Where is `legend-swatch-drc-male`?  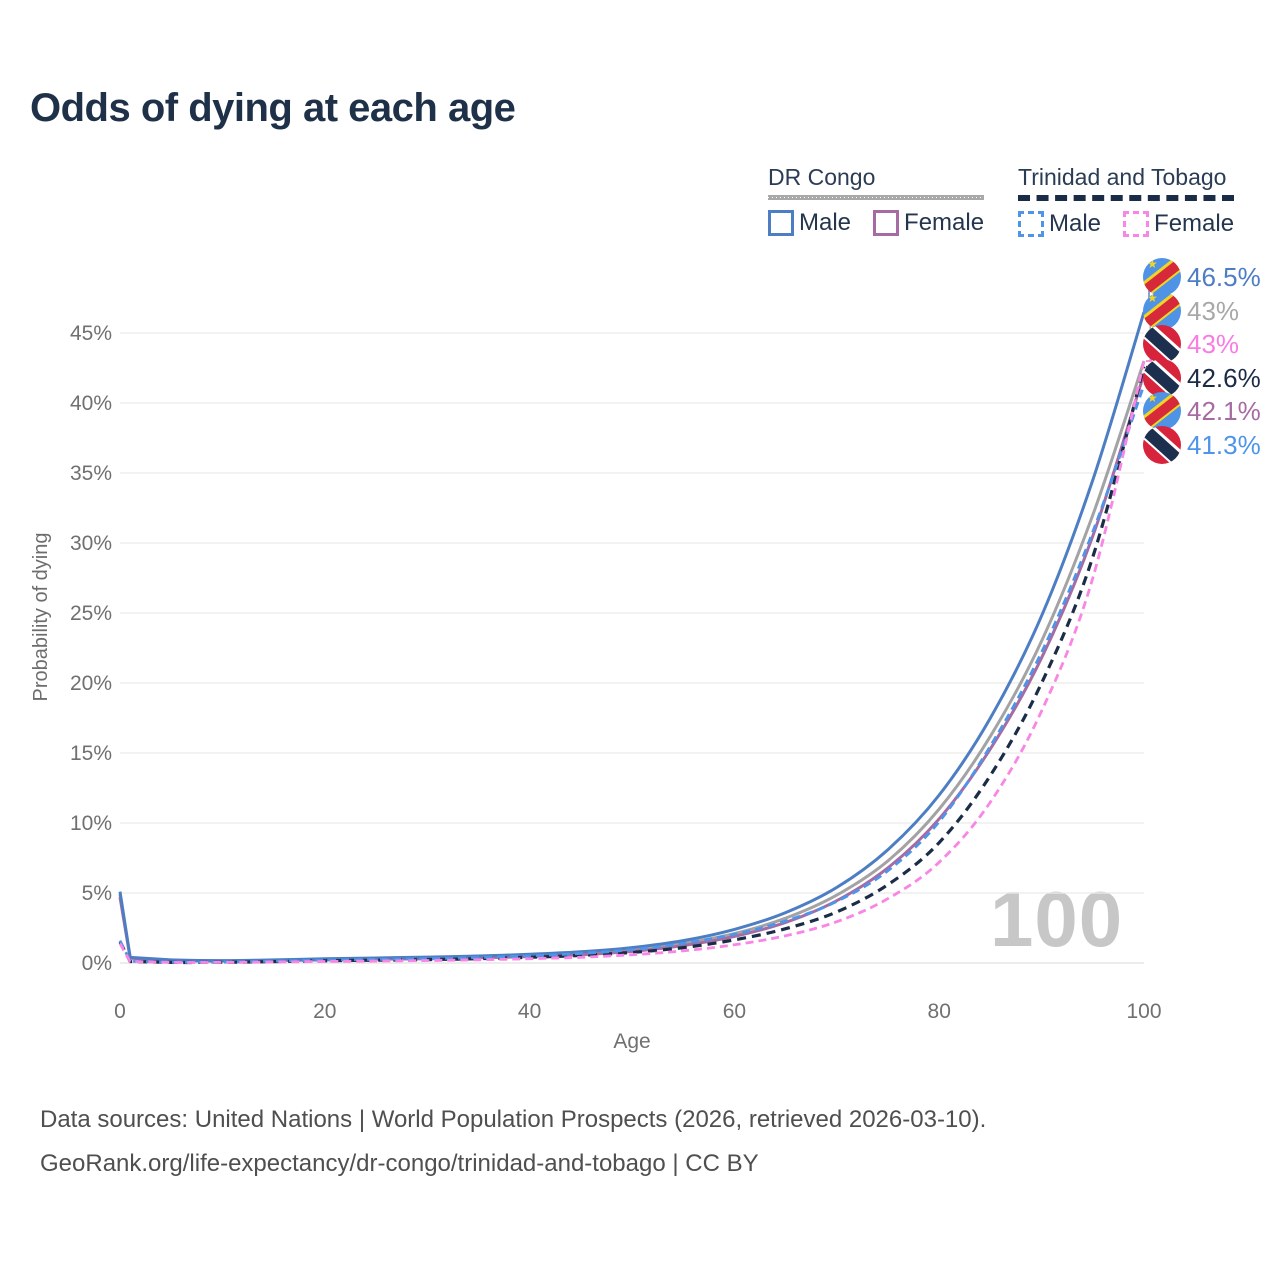
legend-swatch-drc-male is located at coordinates (781, 223).